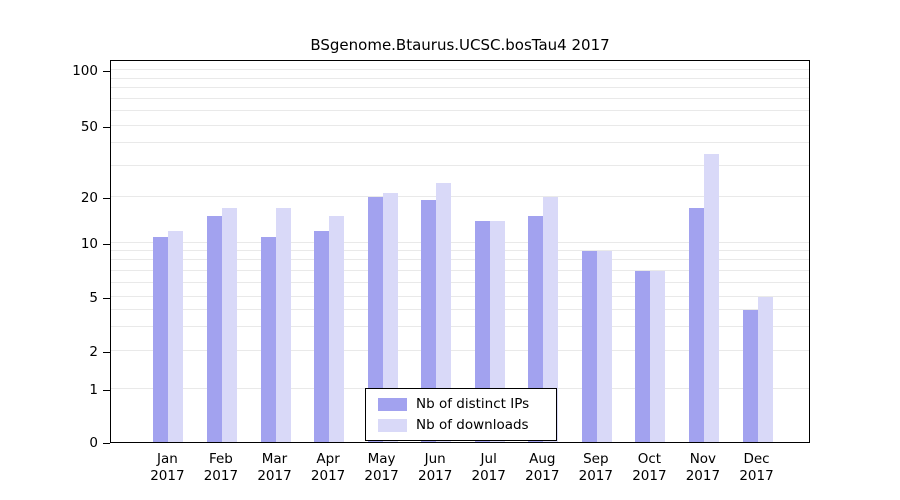 Image resolution: width=900 pixels, height=500 pixels. Describe the element at coordinates (482, 331) in the screenshot. I see `bar-distinct-ips-jul` at that location.